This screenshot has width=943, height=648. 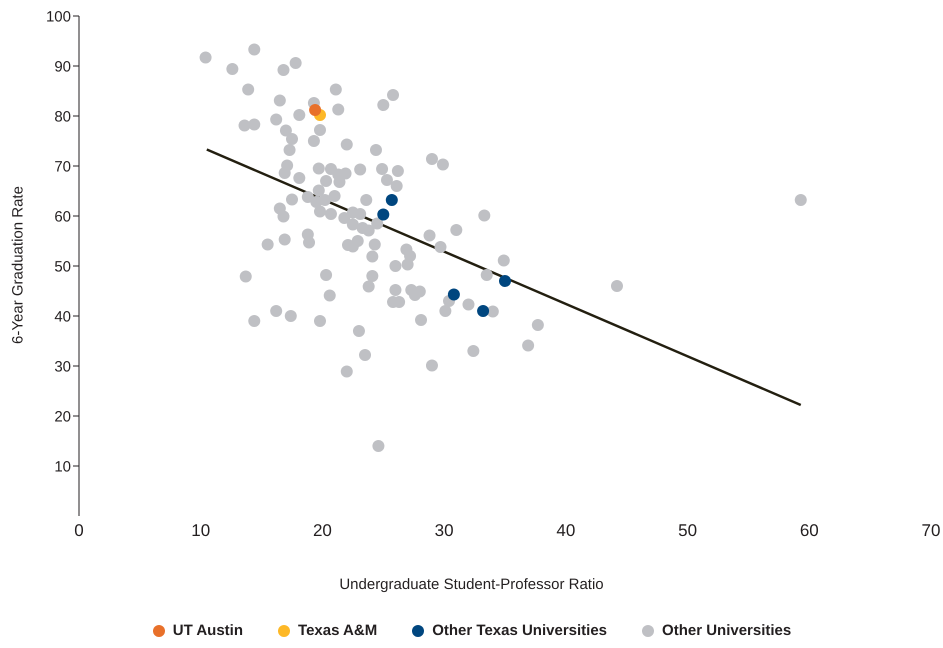 I want to click on legend-label: Other Texas Universities, so click(x=520, y=630).